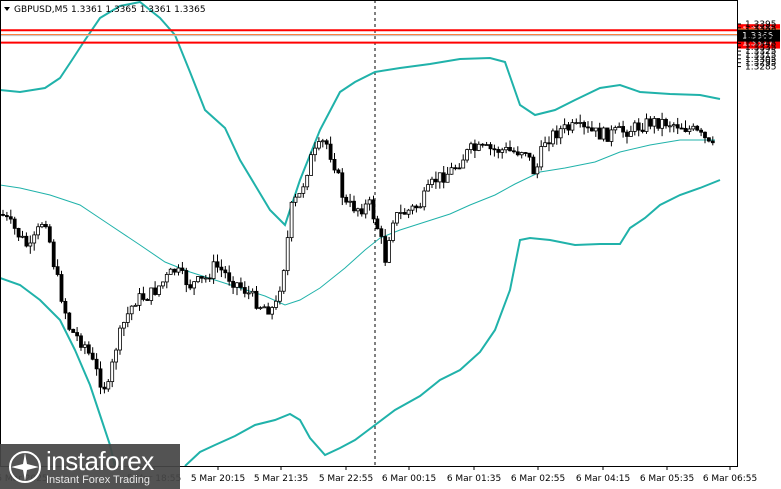 This screenshot has width=781, height=489. What do you see at coordinates (25, 467) in the screenshot?
I see `instaforex-logo-icon` at bounding box center [25, 467].